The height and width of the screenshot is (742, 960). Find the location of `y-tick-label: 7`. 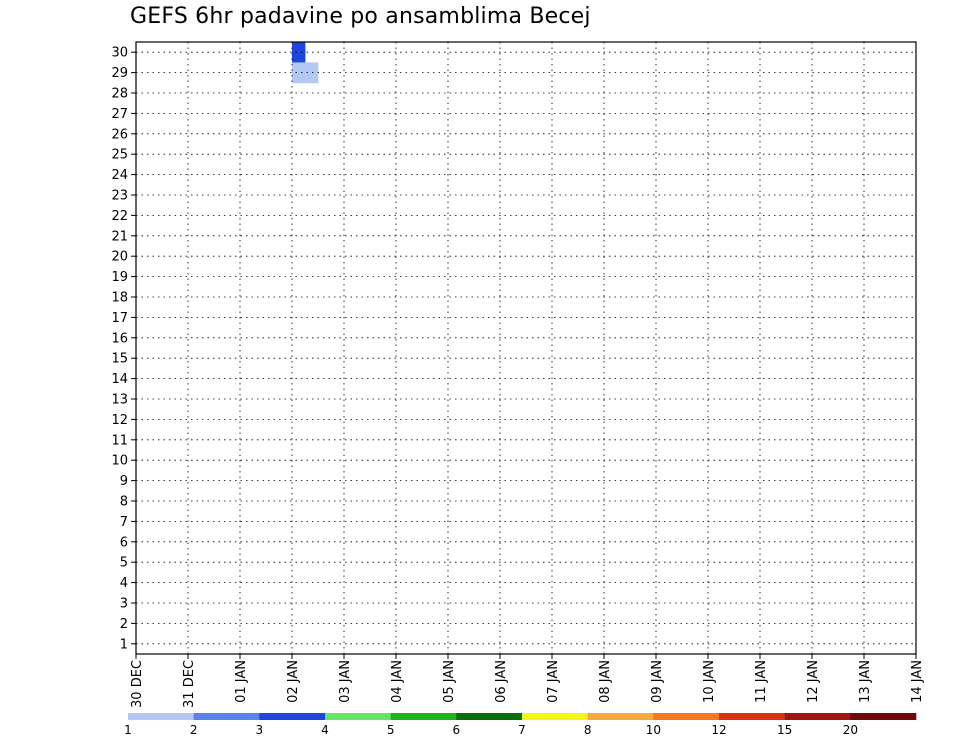

y-tick-label: 7 is located at coordinates (124, 522).